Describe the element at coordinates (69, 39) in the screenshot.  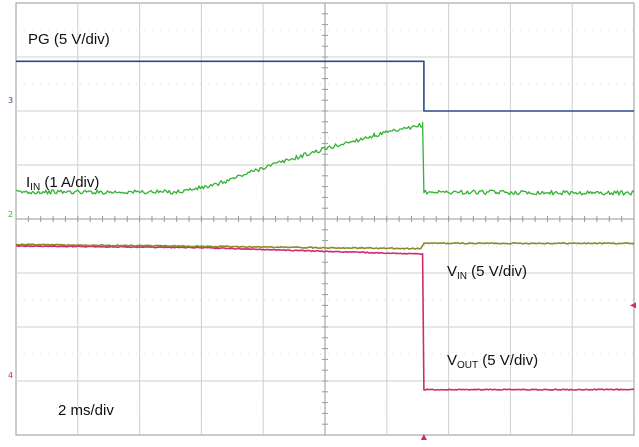
I see `channel-label-pg: PG (5 V/div)` at that location.